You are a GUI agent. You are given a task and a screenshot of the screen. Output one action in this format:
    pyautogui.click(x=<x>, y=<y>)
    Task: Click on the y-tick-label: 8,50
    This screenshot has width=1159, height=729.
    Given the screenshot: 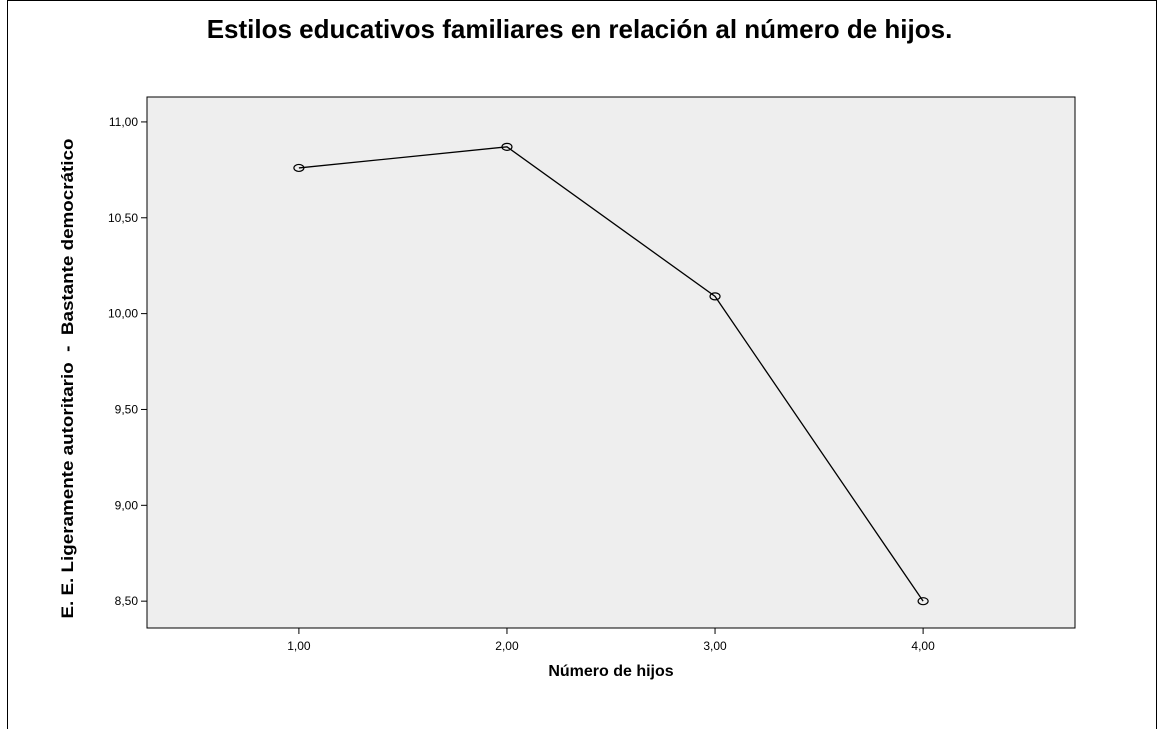 What is the action you would take?
    pyautogui.click(x=127, y=601)
    